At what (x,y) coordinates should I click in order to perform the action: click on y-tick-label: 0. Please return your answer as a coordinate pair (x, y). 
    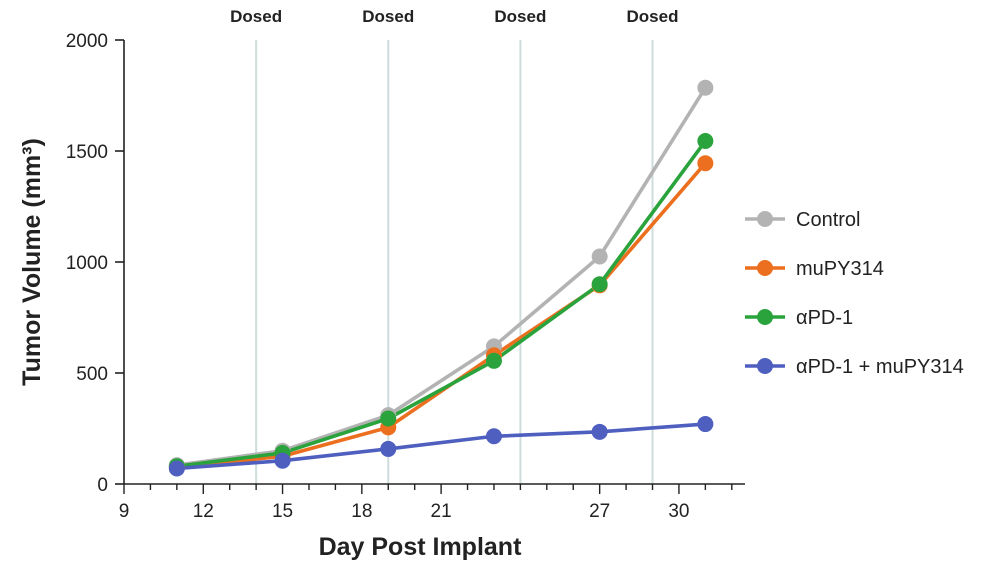
    Looking at the image, I should click on (102, 485).